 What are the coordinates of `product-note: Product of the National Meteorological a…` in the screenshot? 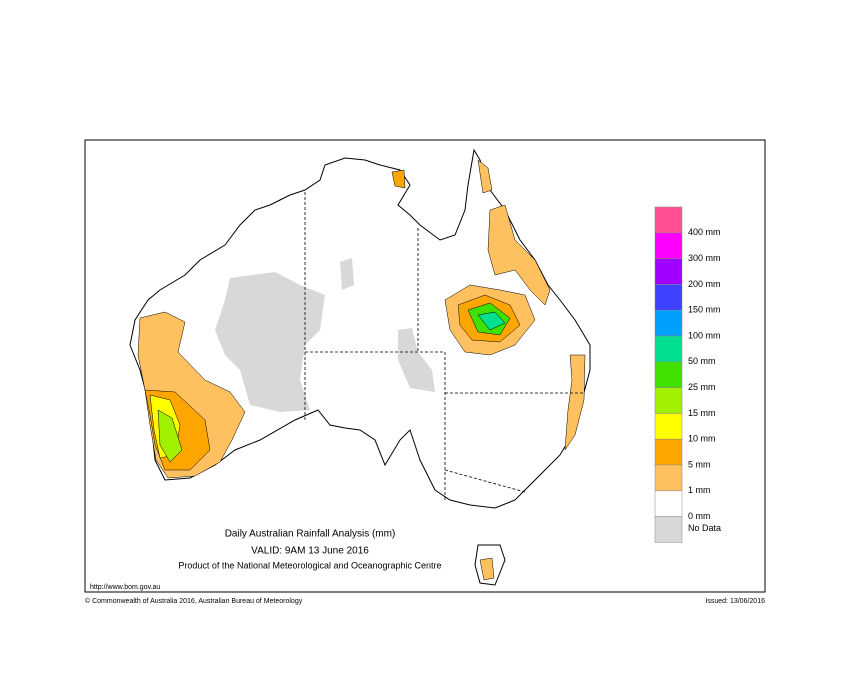 It's located at (309, 565).